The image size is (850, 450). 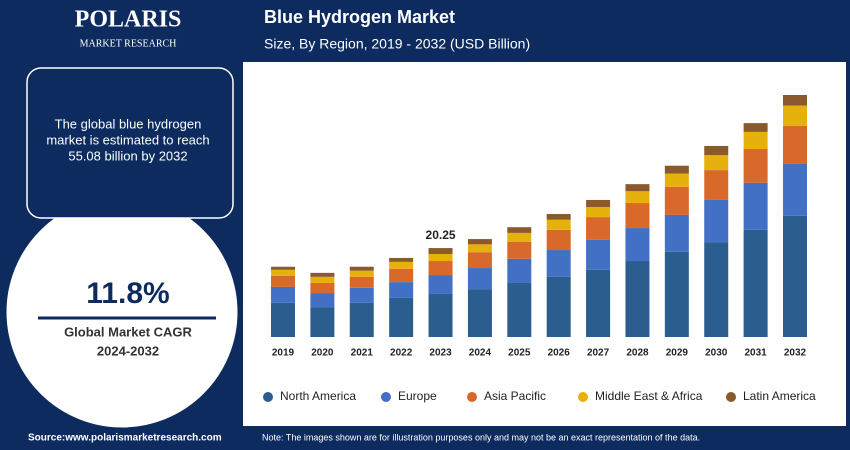 I want to click on summary-line: 55.08 billion by 2032, so click(x=127, y=155).